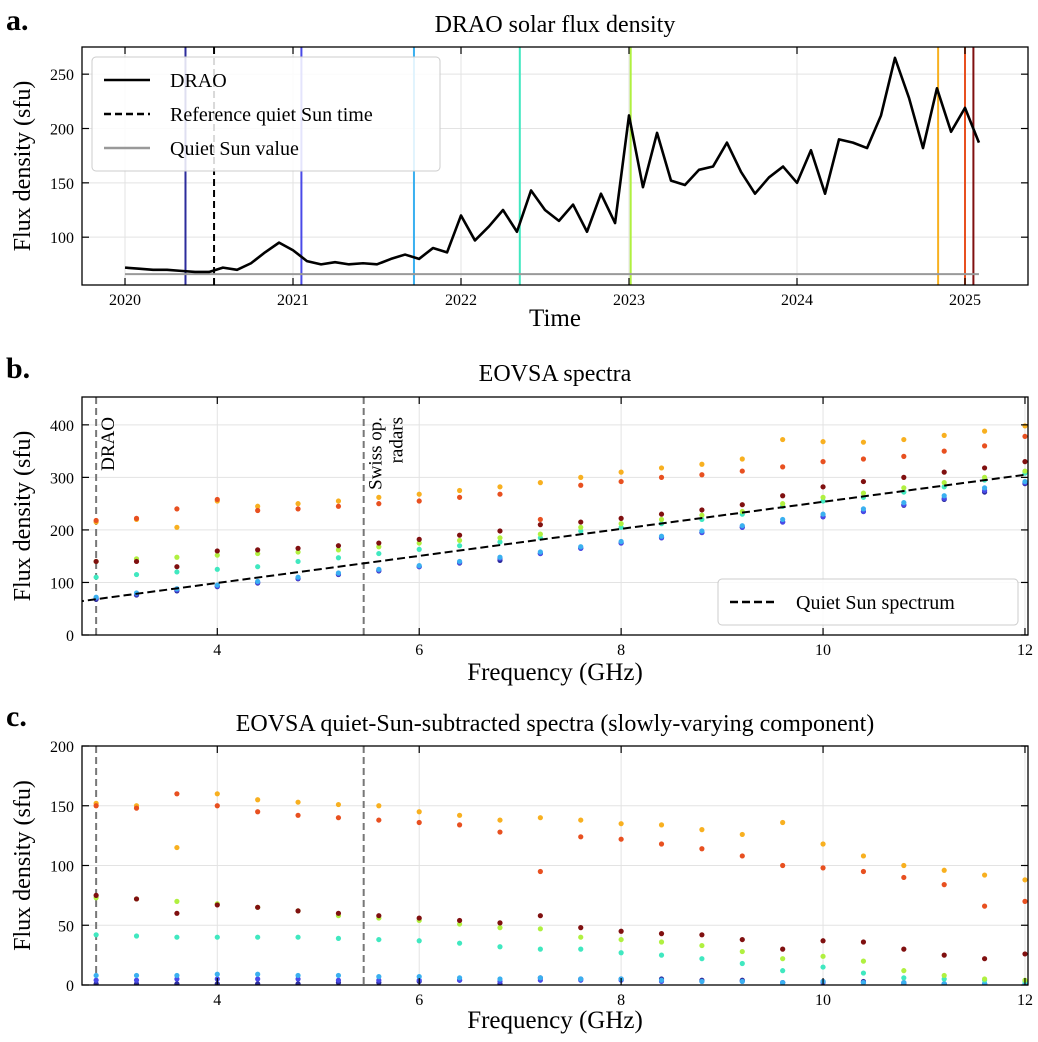 Image resolution: width=1038 pixels, height=1042 pixels. What do you see at coordinates (217, 1000) in the screenshot?
I see `x-tick-label: 4` at bounding box center [217, 1000].